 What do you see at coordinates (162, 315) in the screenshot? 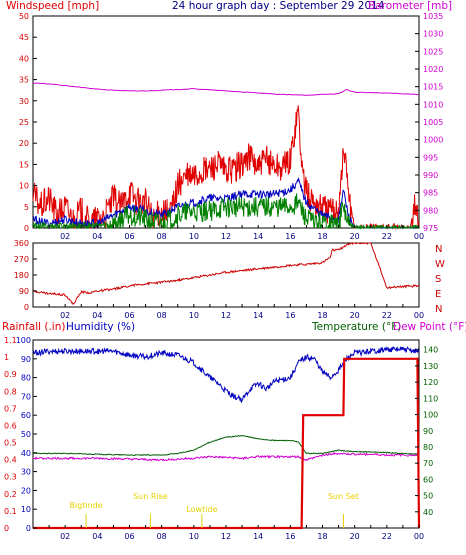
I see `p2-x-label-3: 08` at bounding box center [162, 315].